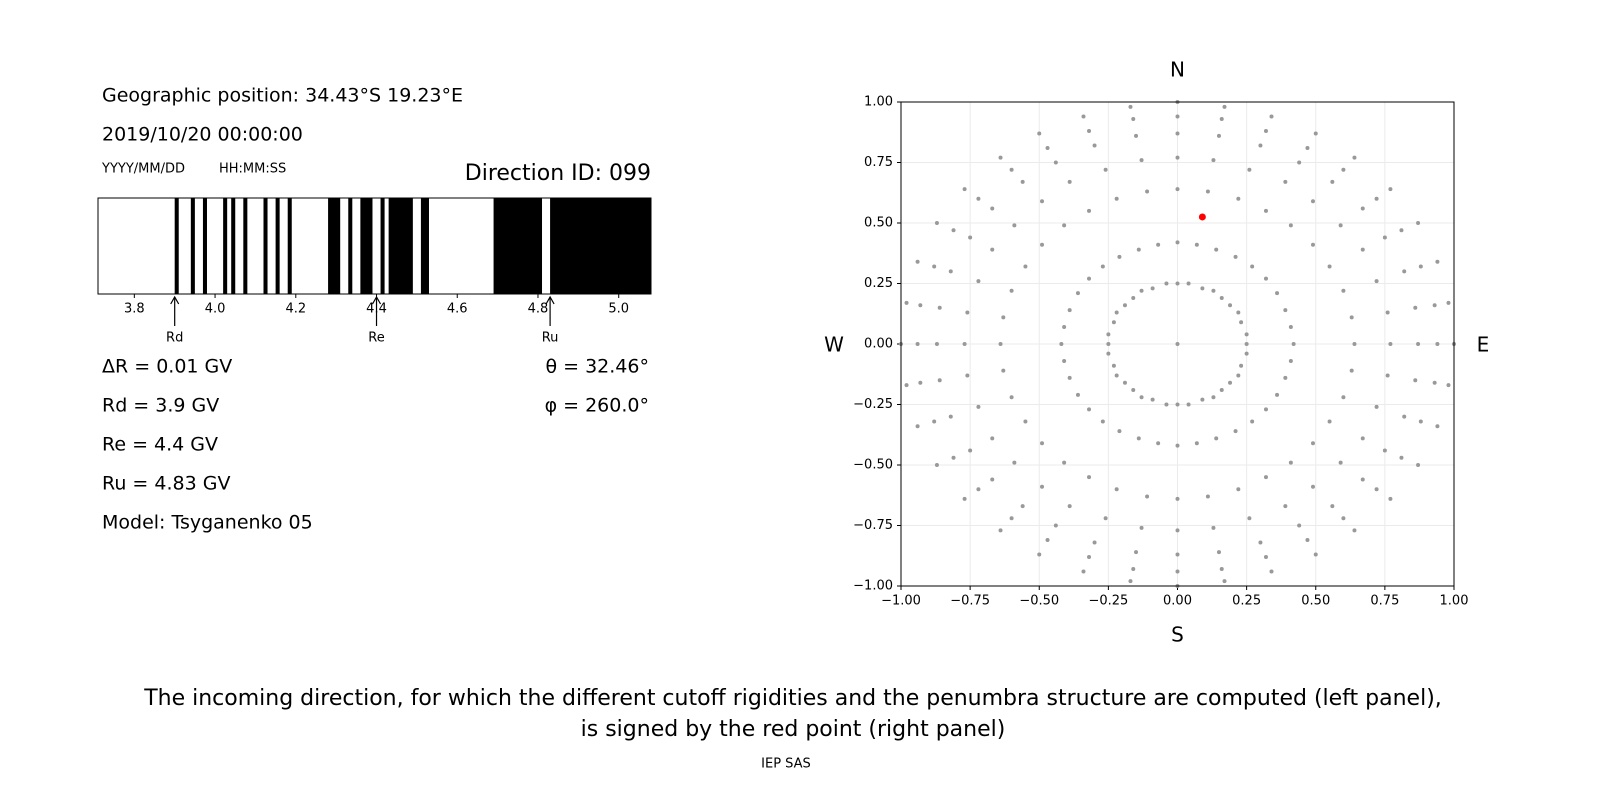  I want to click on y-tick-label: −0.75, so click(873, 525).